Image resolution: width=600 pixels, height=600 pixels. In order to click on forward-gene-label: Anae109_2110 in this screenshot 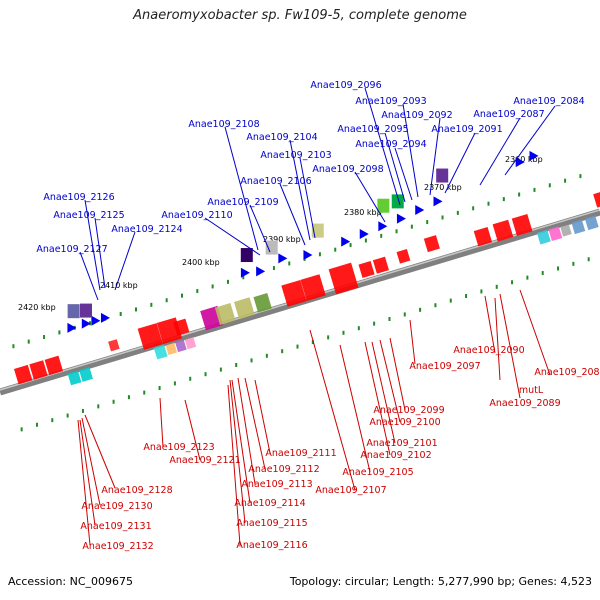, I will do `click(196, 215)`.